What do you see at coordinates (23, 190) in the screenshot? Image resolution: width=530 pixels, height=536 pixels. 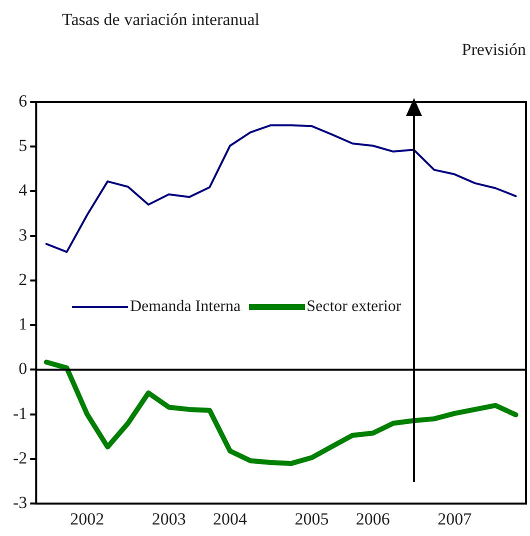 I see `y-tick-label: 4` at bounding box center [23, 190].